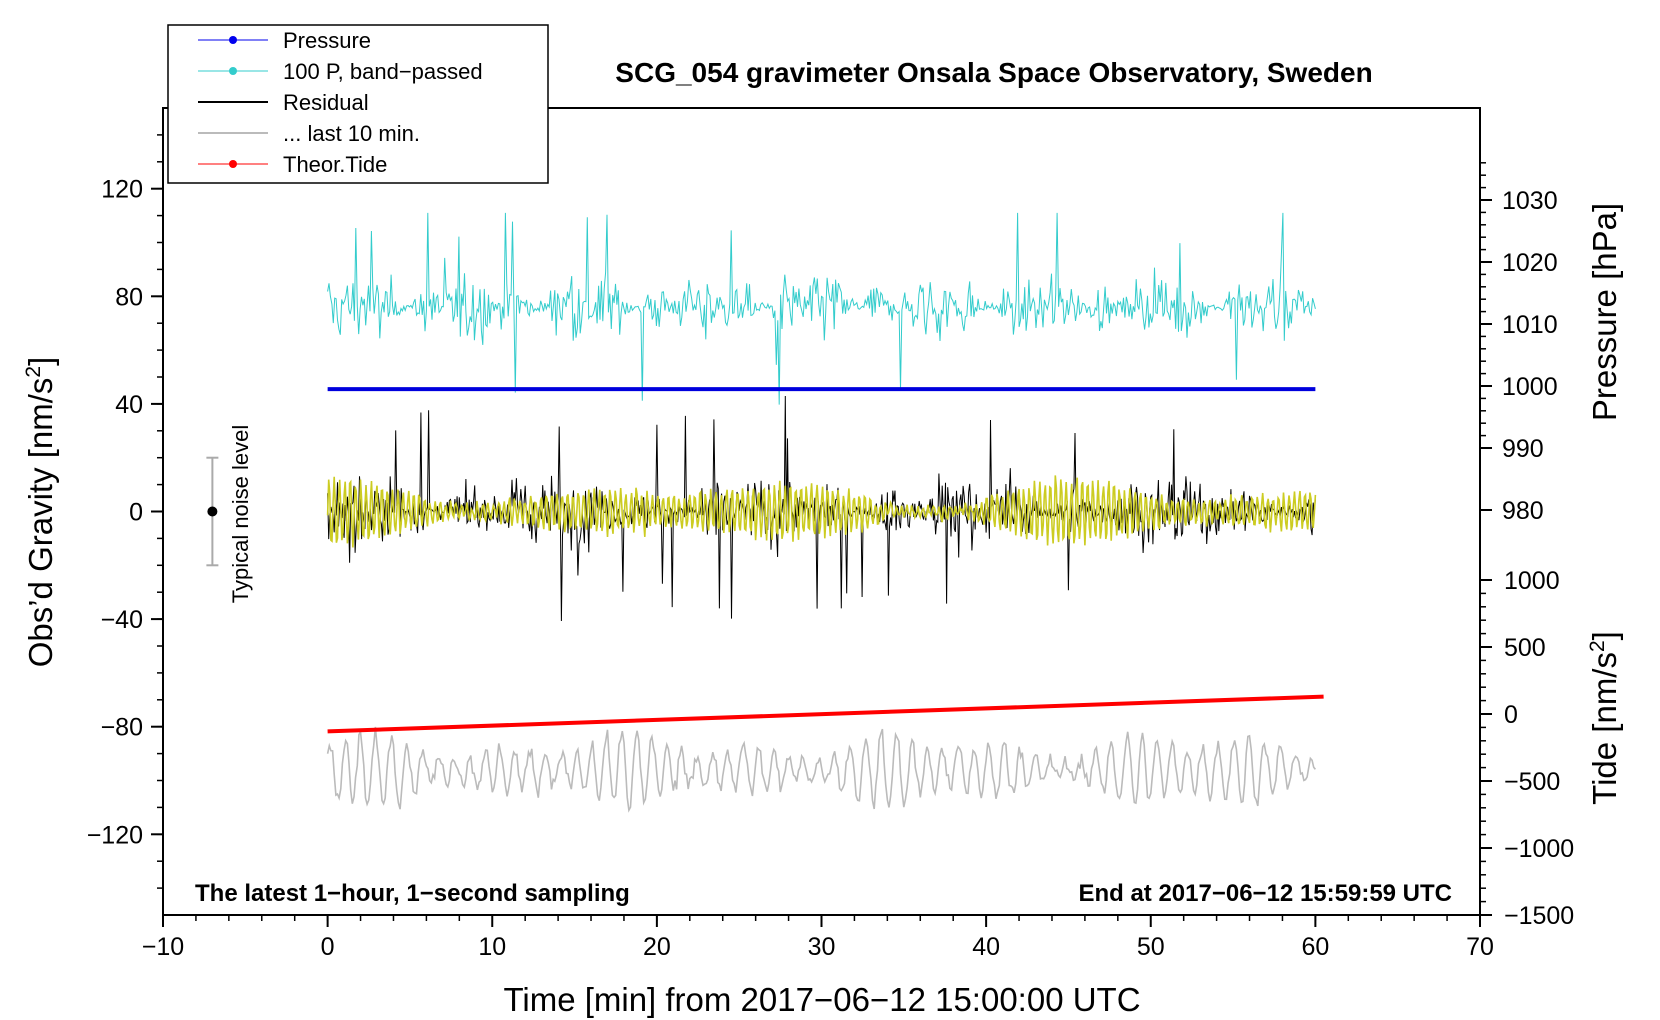  What do you see at coordinates (1519, 343) in the screenshot?
I see `pressure-axis-ticks: 1030 1020 1010 1000 990 980` at bounding box center [1519, 343].